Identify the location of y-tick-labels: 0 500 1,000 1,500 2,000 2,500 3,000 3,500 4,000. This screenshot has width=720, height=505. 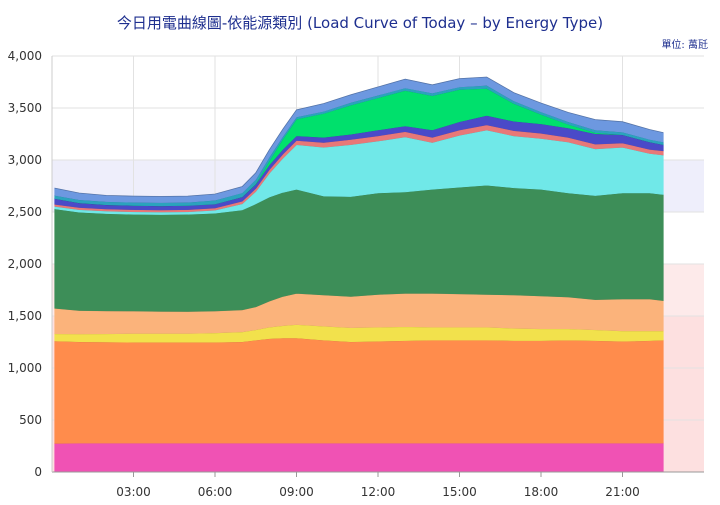
(25, 264).